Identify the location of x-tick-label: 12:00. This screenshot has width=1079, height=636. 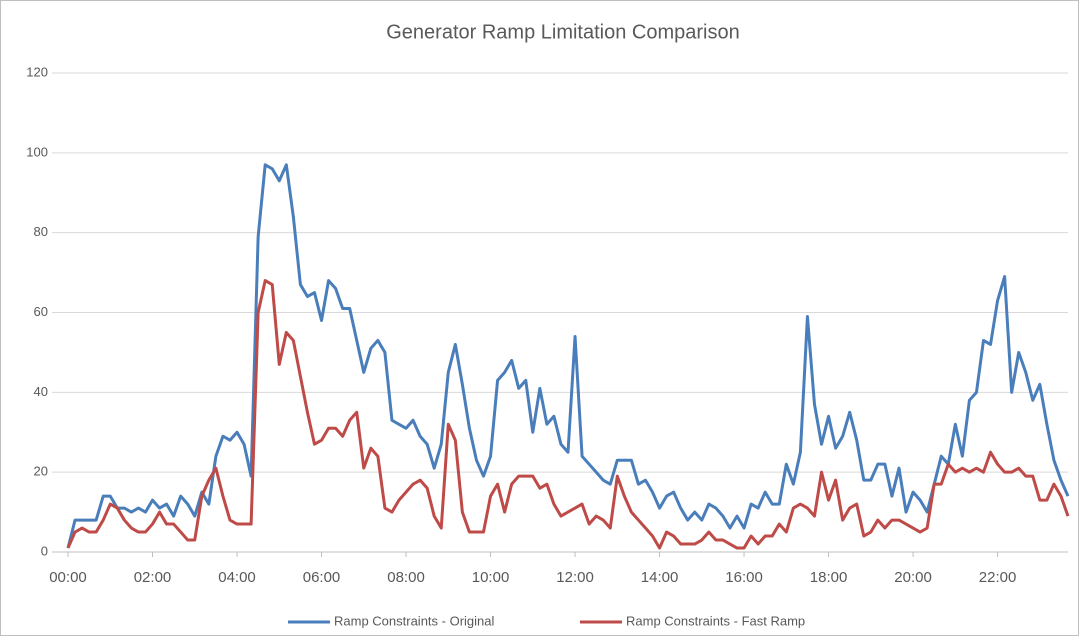
(575, 577).